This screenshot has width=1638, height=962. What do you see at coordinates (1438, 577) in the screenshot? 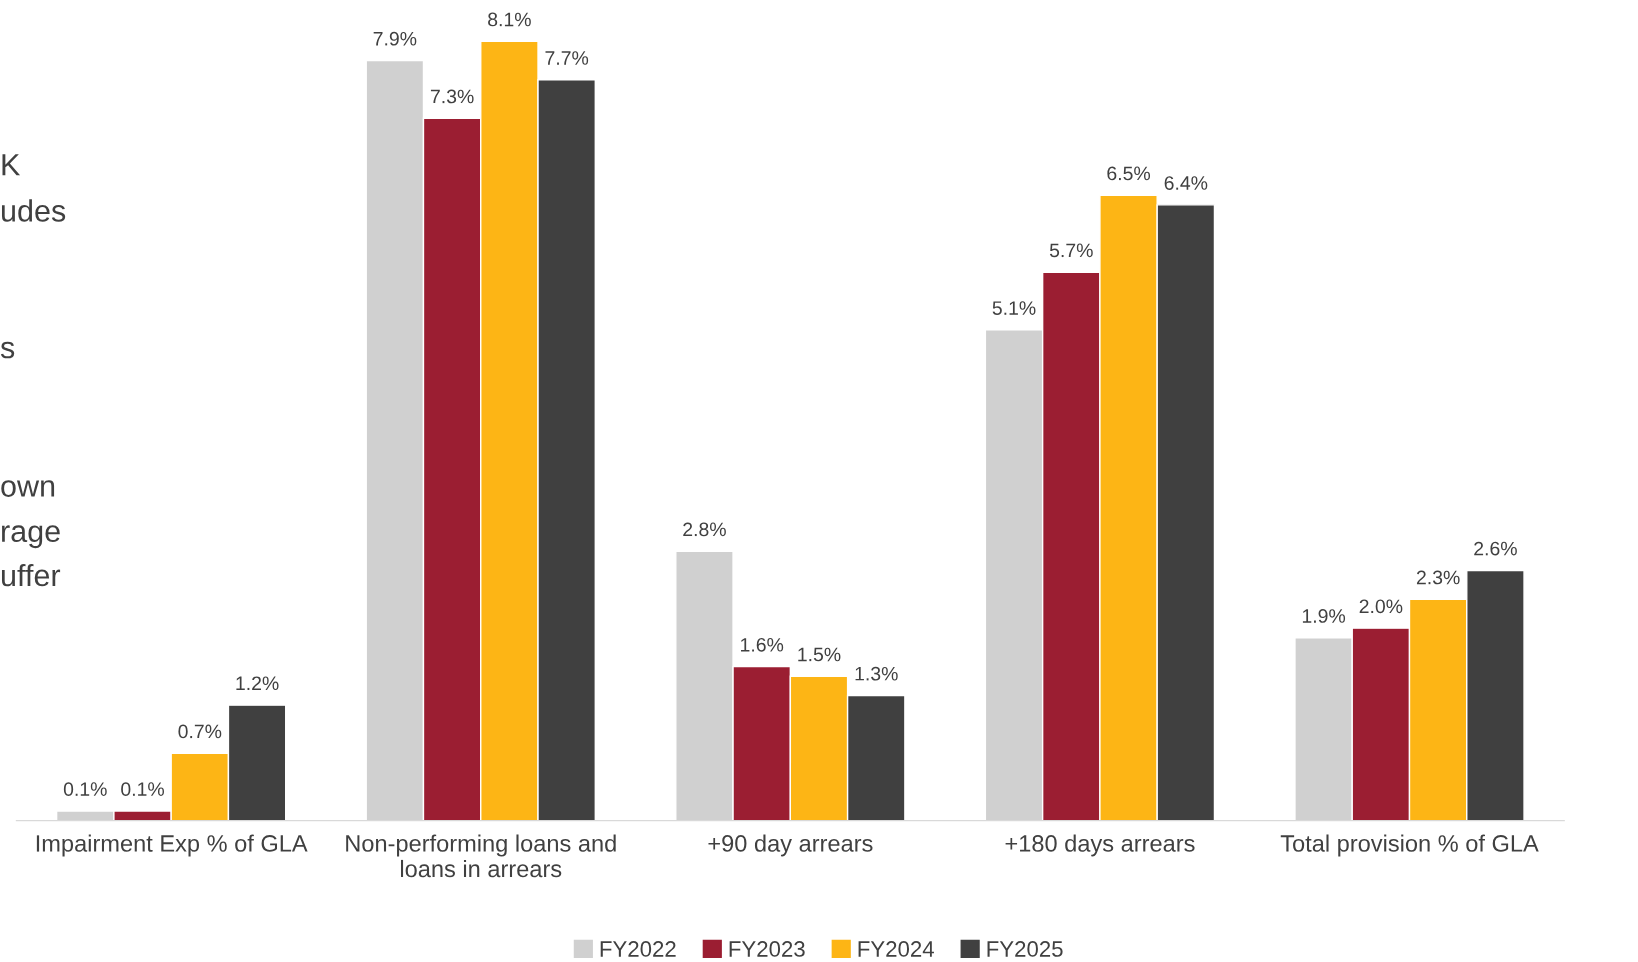
I see `data-label: 2.3%` at bounding box center [1438, 577].